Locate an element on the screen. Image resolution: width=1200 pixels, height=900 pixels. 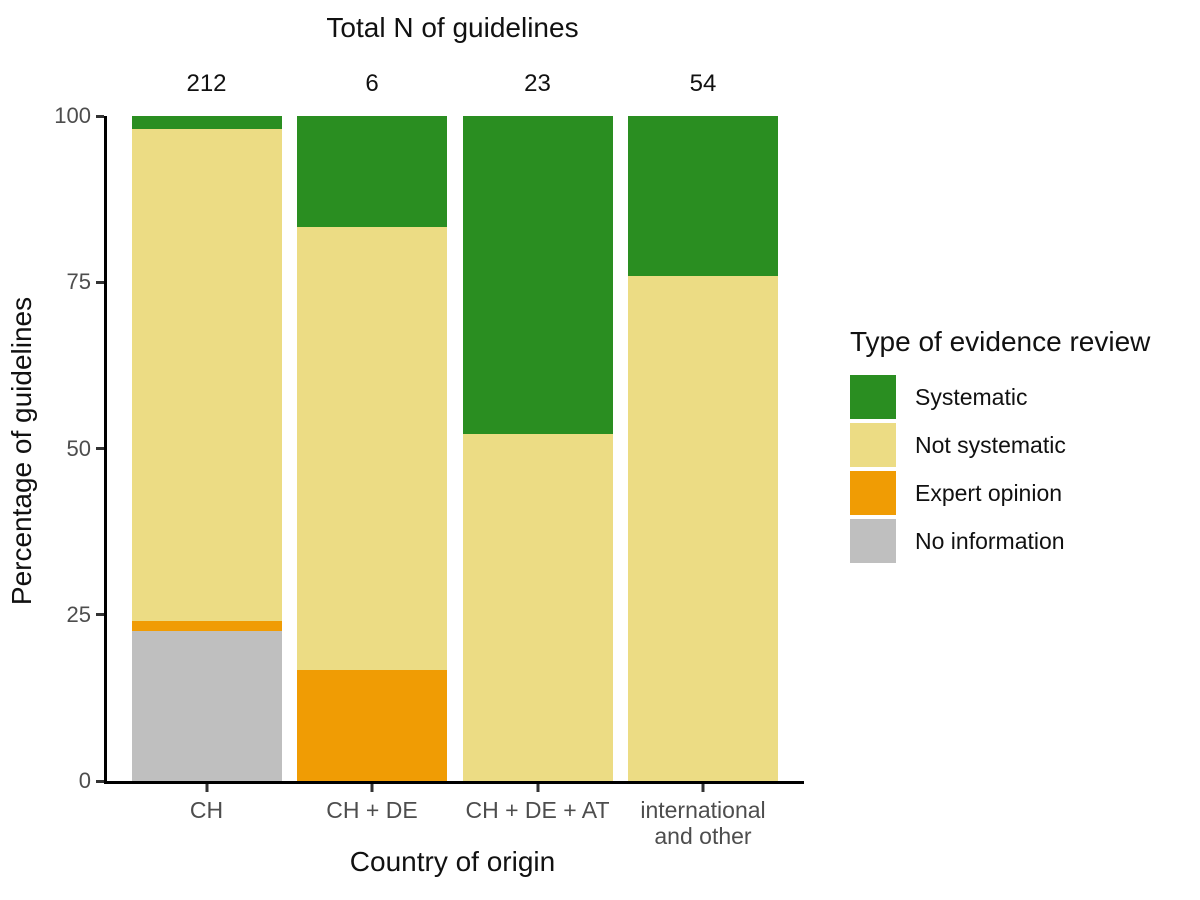
y-axis-tick-label: 50 is located at coordinates (78, 448).